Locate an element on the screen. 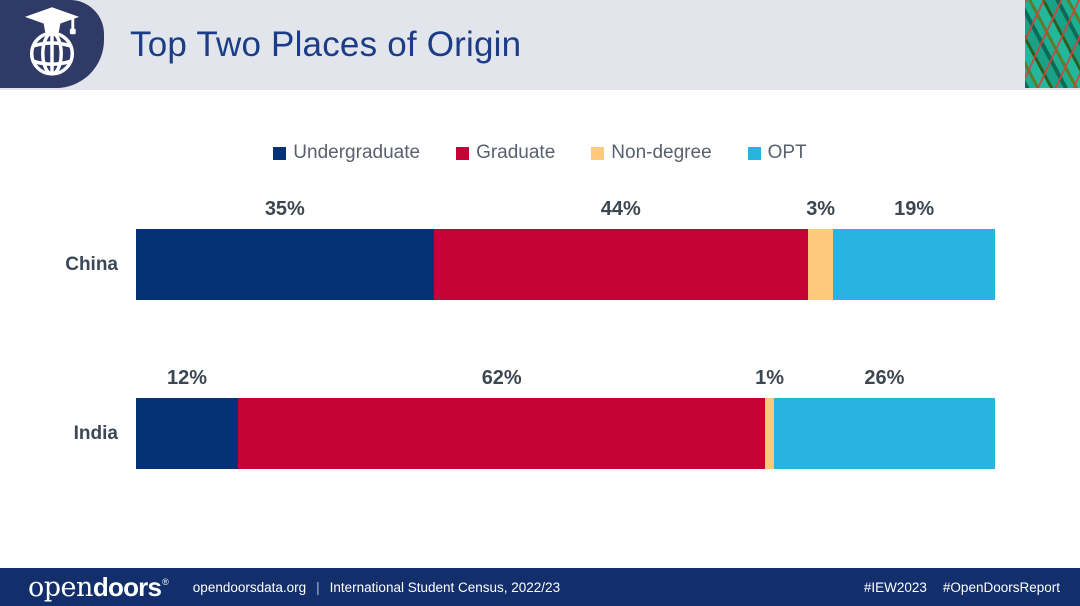 This screenshot has width=1080, height=606. decorative-corner-image is located at coordinates (1052, 44).